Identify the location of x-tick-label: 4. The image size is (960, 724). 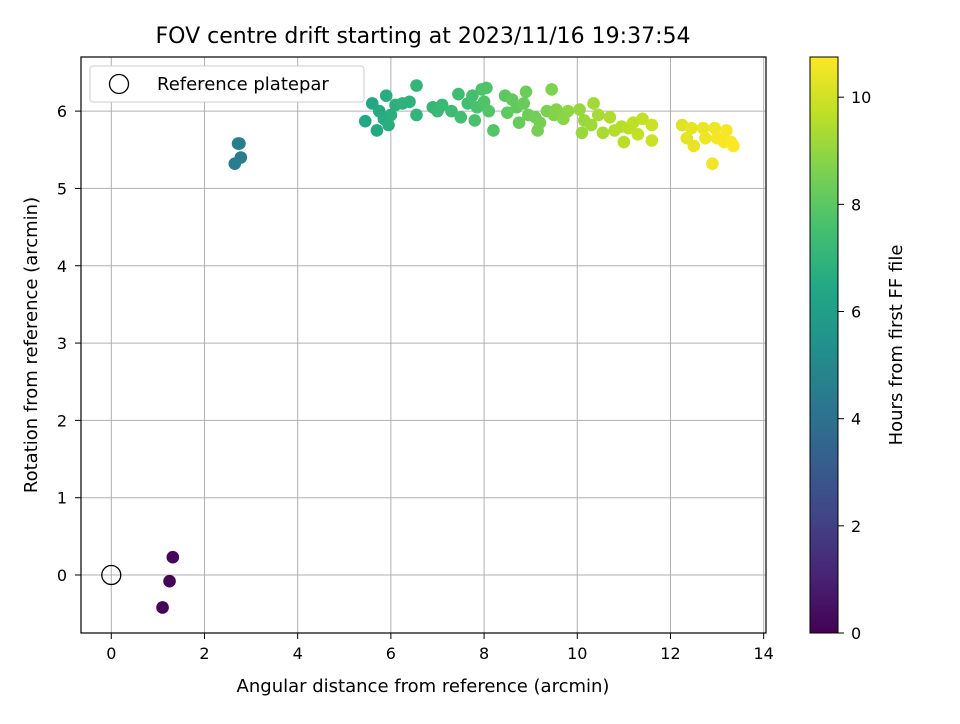
(298, 653).